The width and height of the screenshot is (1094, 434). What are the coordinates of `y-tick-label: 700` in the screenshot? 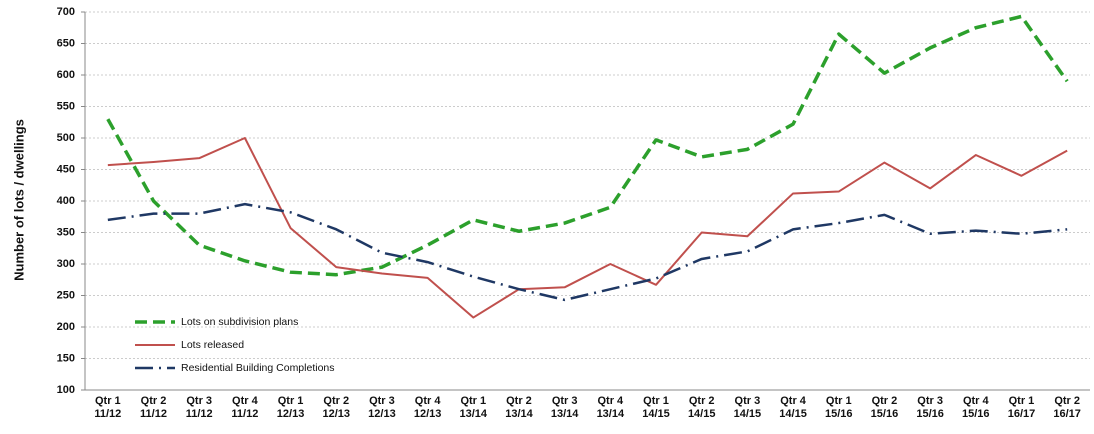 It's located at (66, 12).